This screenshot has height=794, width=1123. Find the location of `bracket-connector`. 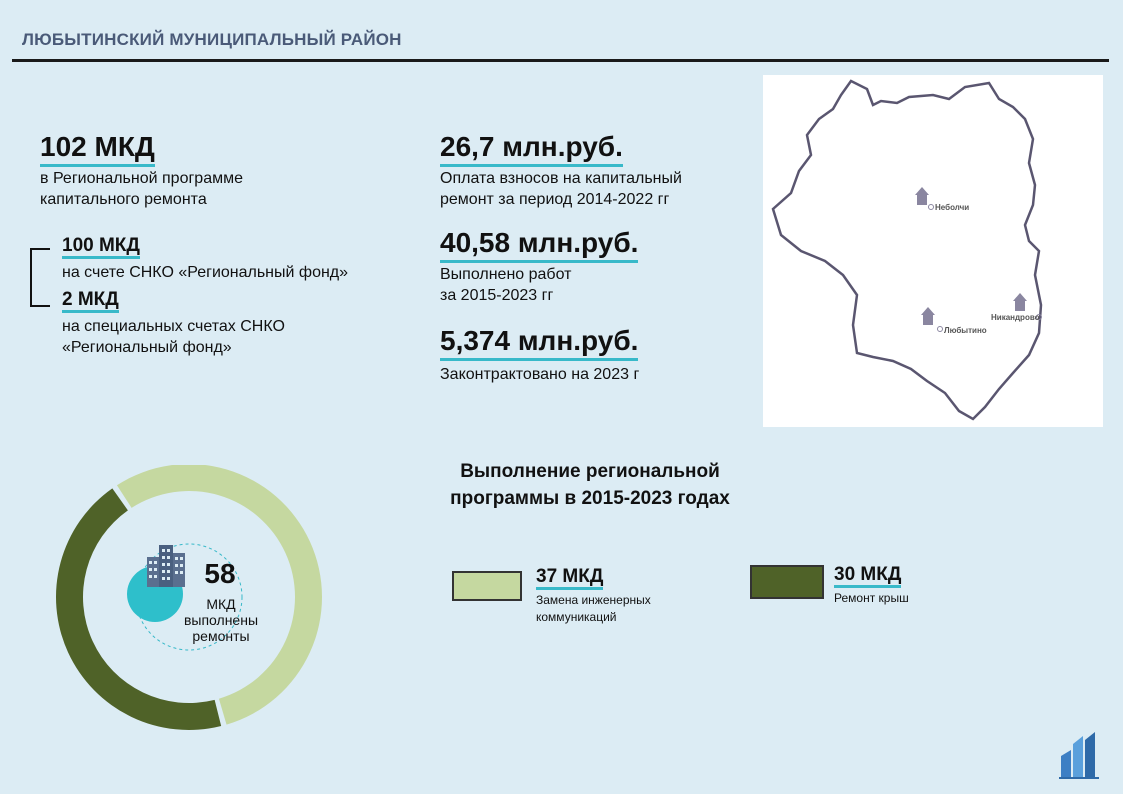

bracket-connector is located at coordinates (40, 277).